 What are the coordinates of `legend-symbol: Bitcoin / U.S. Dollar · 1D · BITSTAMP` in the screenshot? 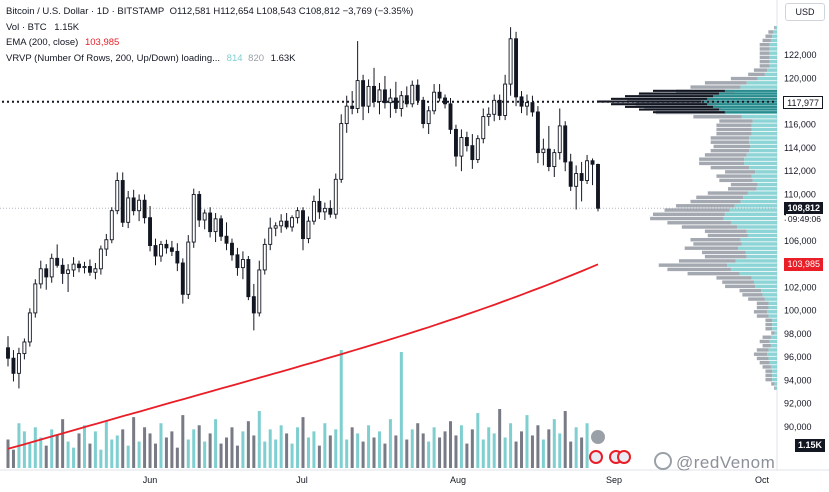 It's located at (85, 11).